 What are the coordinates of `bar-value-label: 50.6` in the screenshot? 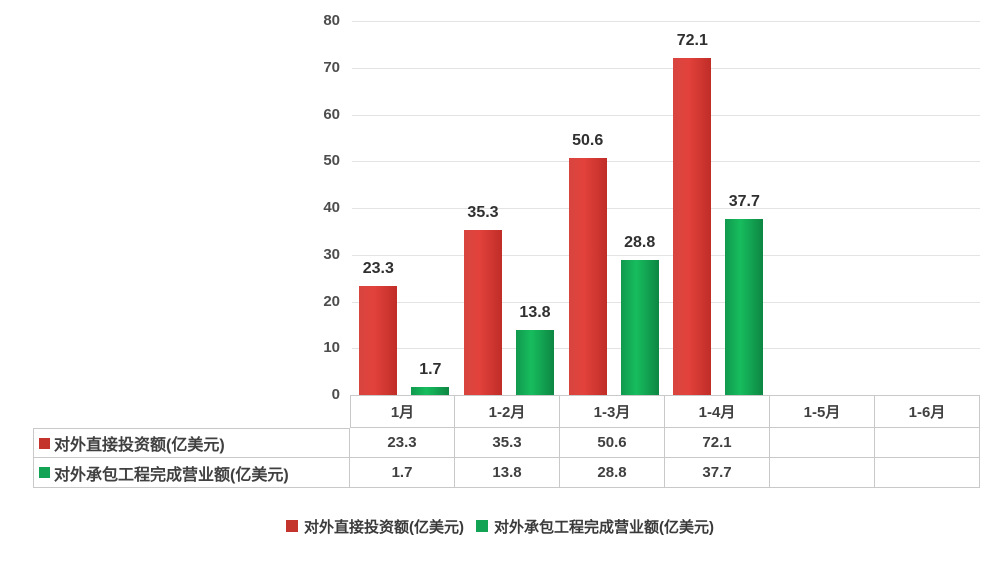 It's located at (588, 141).